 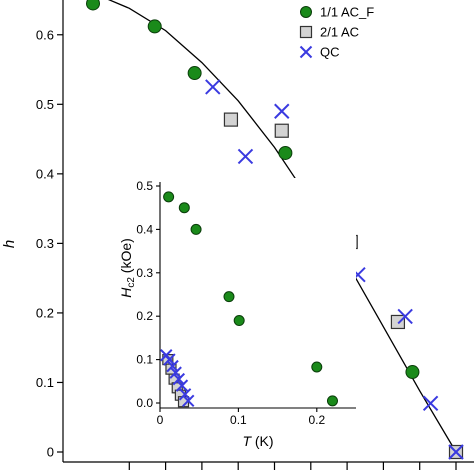 I want to click on inset-x-tick-label: 0.2, so click(x=316, y=420).